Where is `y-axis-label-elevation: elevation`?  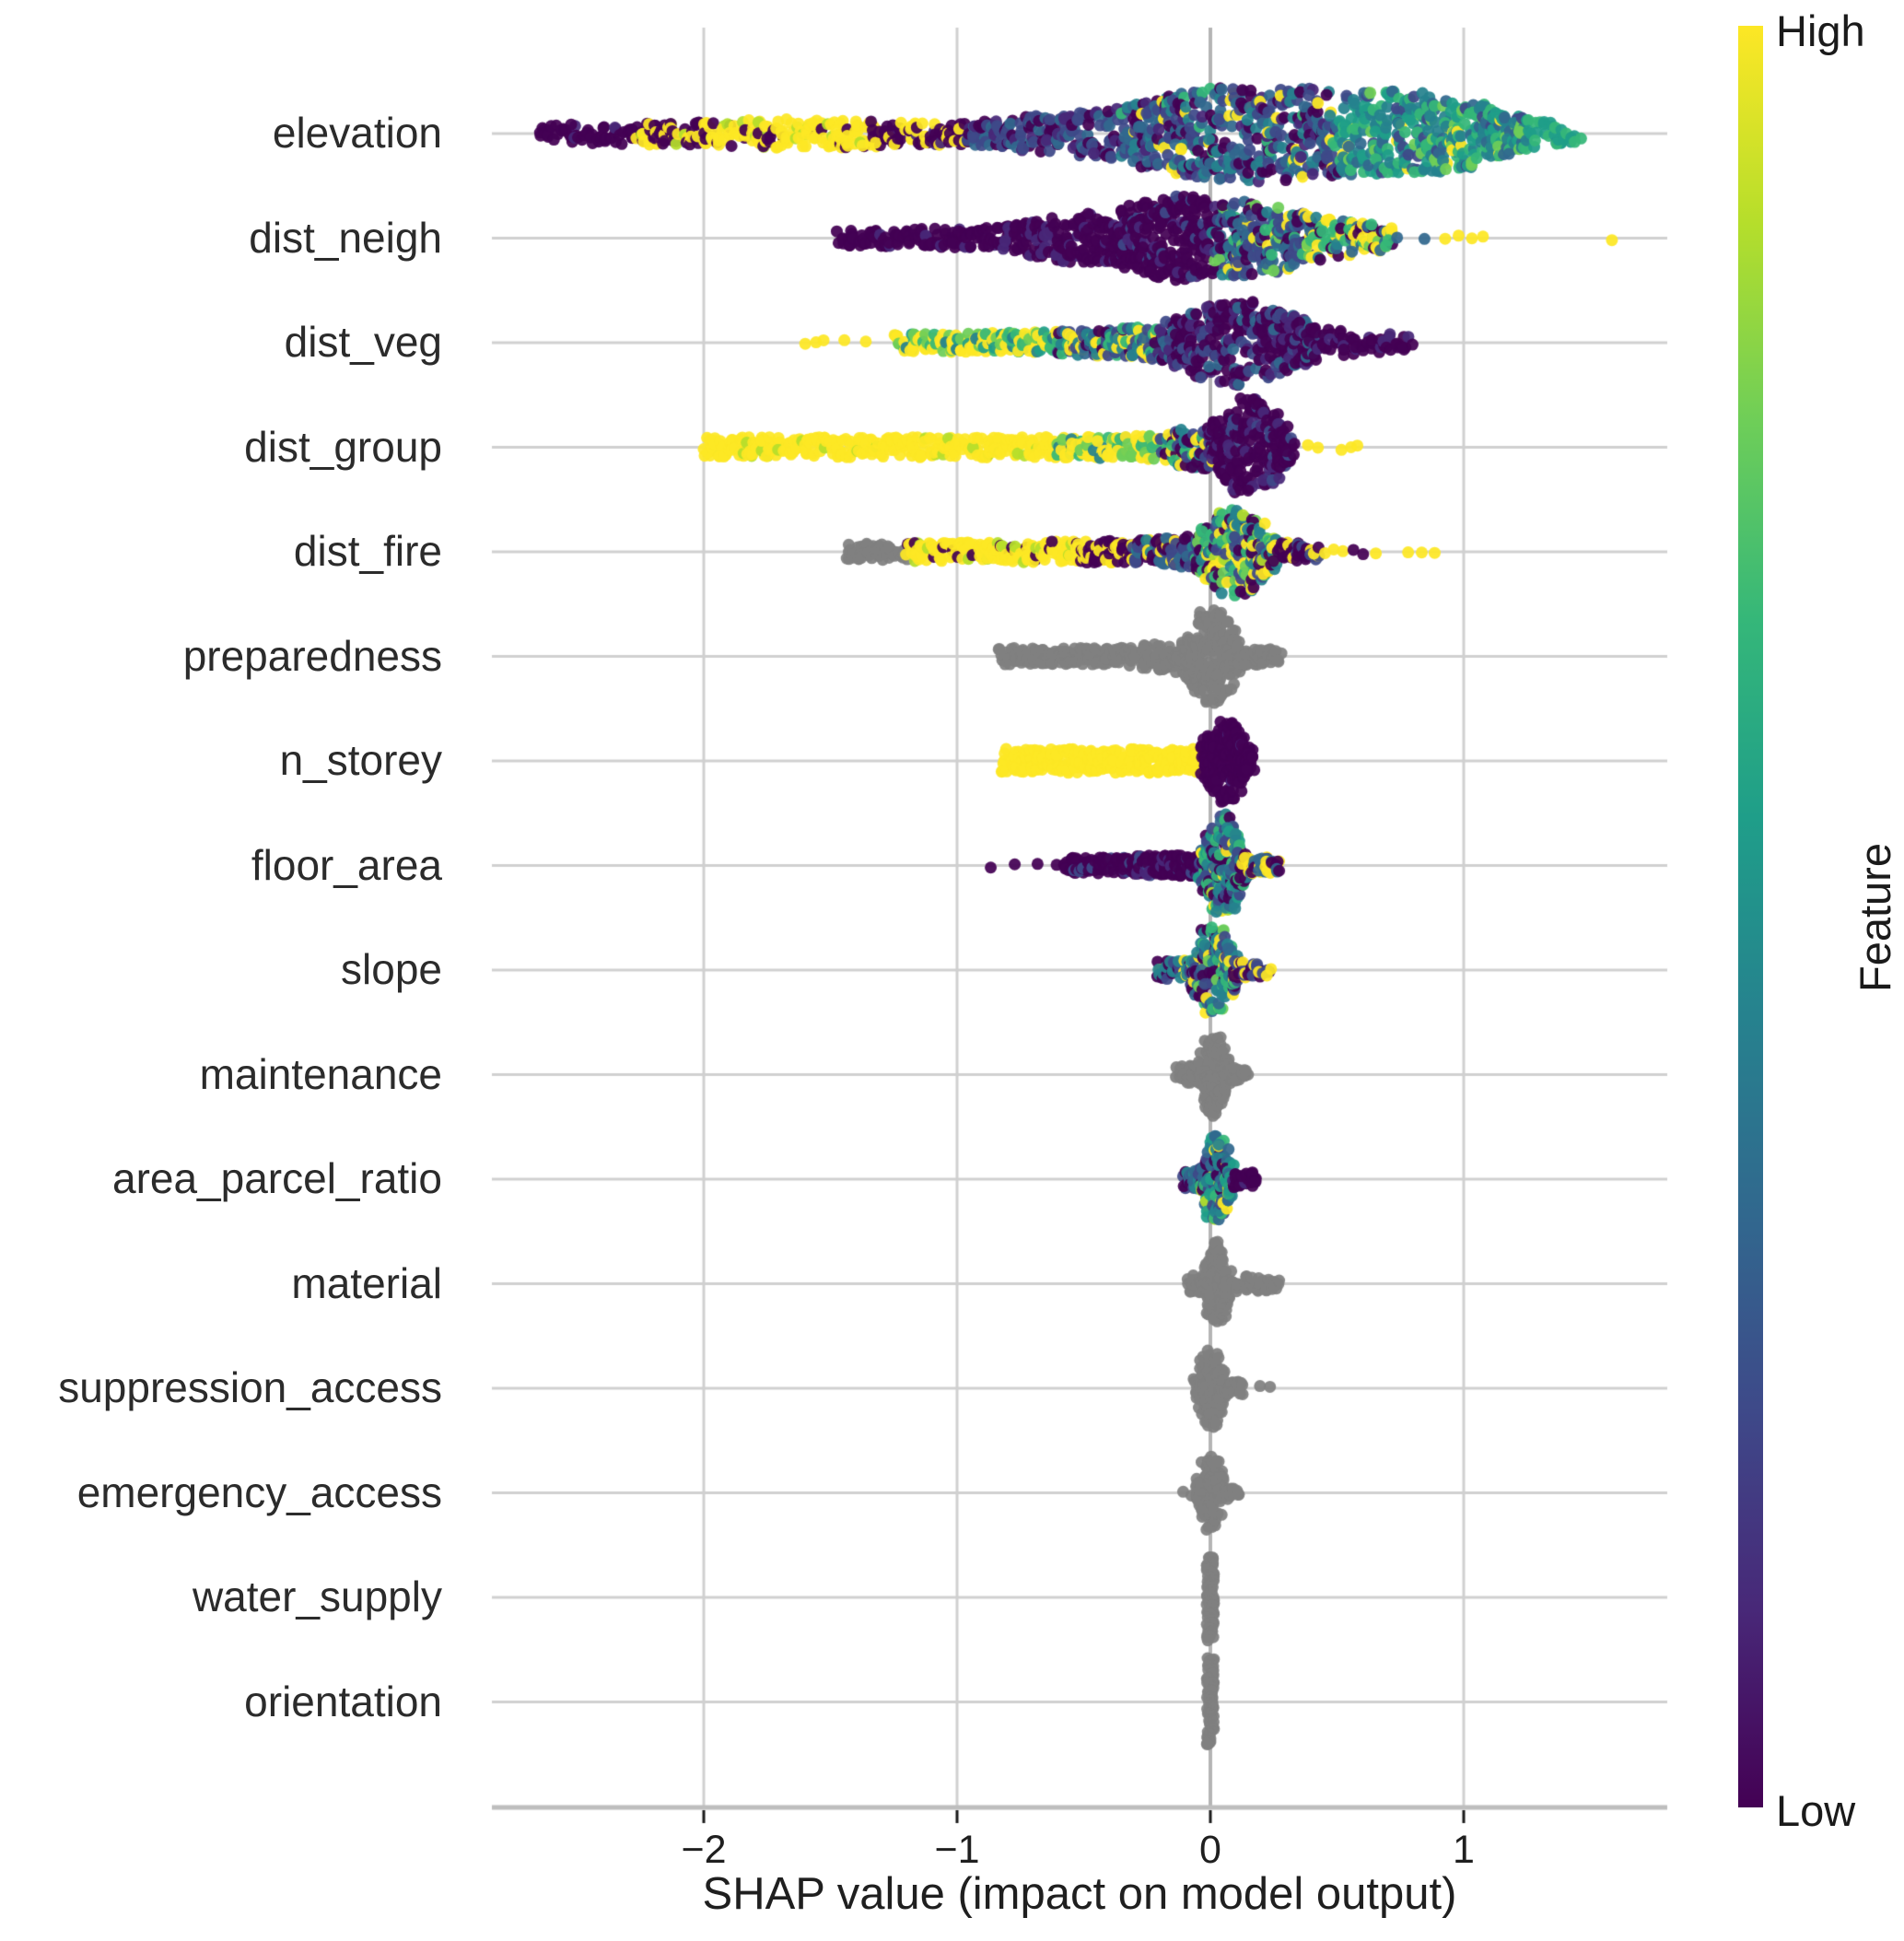 y-axis-label-elevation: elevation is located at coordinates (357, 133).